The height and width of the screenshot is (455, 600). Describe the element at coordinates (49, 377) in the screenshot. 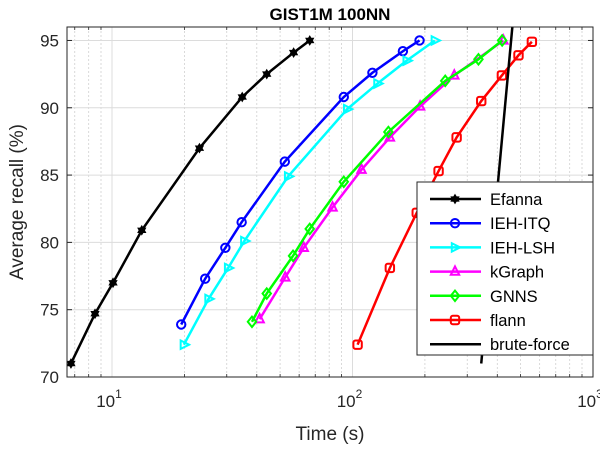

I see `y-tick-label: 70` at that location.